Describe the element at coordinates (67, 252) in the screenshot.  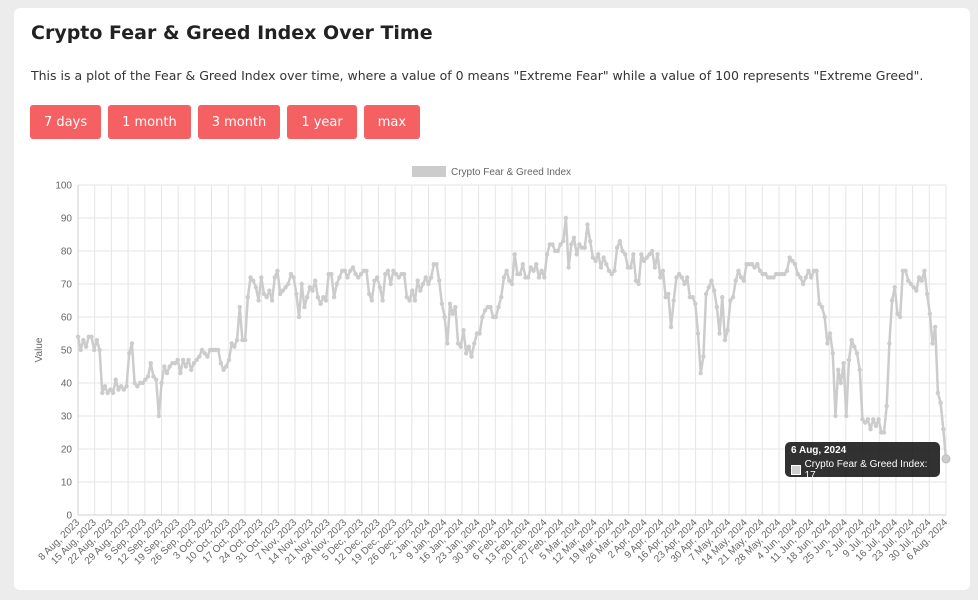
I see `y-tick-label: 80` at that location.